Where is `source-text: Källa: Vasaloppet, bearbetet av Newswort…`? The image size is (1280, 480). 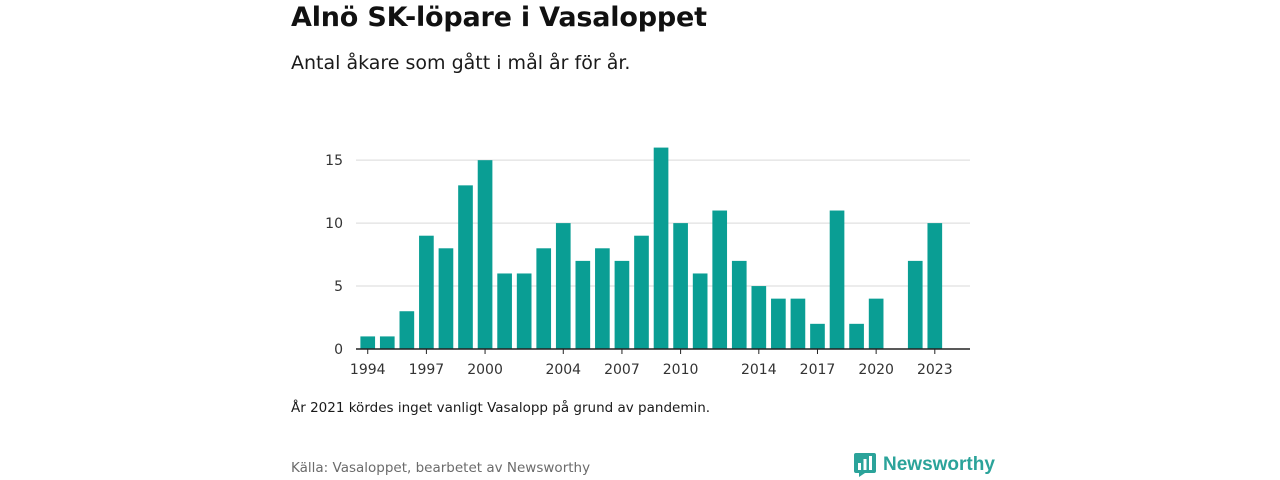
source-text: Källa: Vasaloppet, bearbetet av Newswort… is located at coordinates (441, 468).